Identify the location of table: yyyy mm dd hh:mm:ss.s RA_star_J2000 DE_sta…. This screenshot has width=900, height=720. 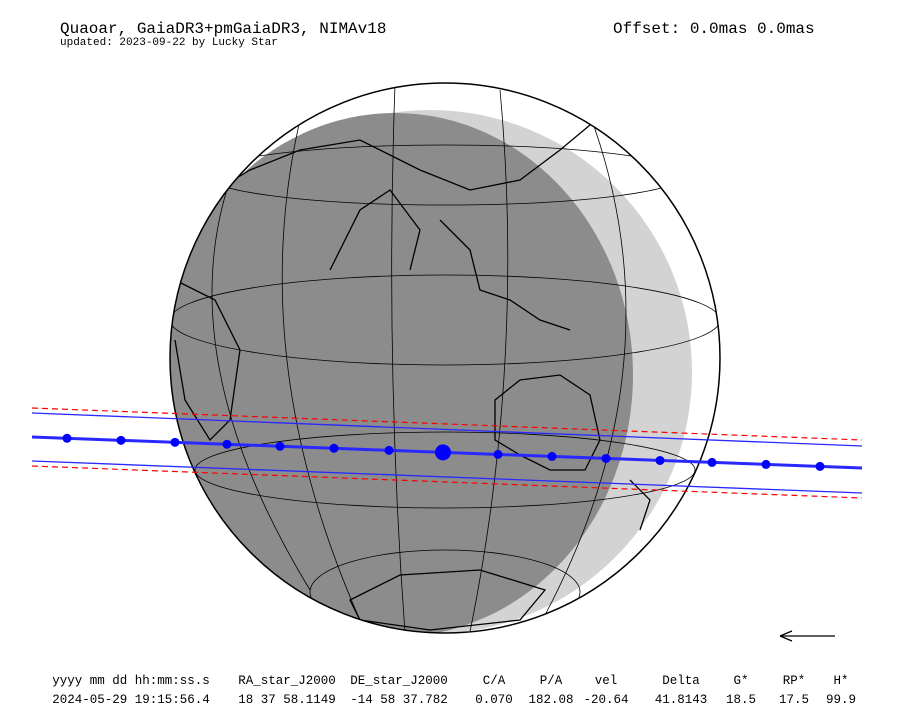
(454, 690).